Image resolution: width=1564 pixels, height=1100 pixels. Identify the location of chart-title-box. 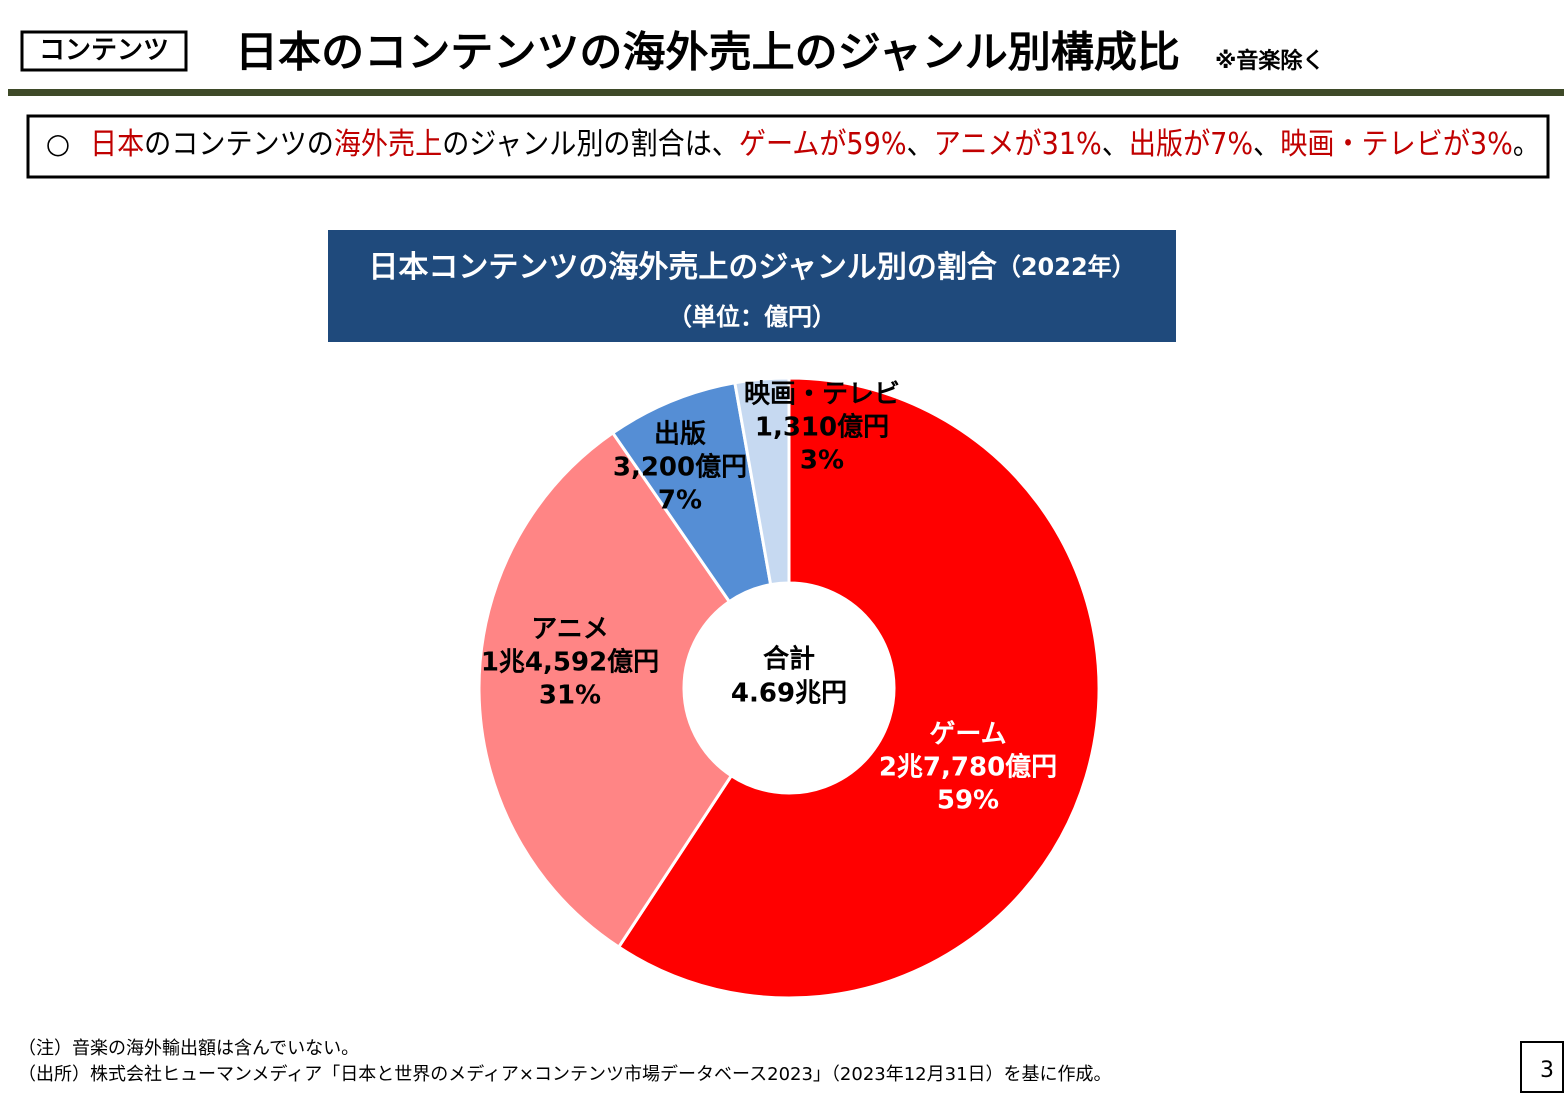
(752, 286).